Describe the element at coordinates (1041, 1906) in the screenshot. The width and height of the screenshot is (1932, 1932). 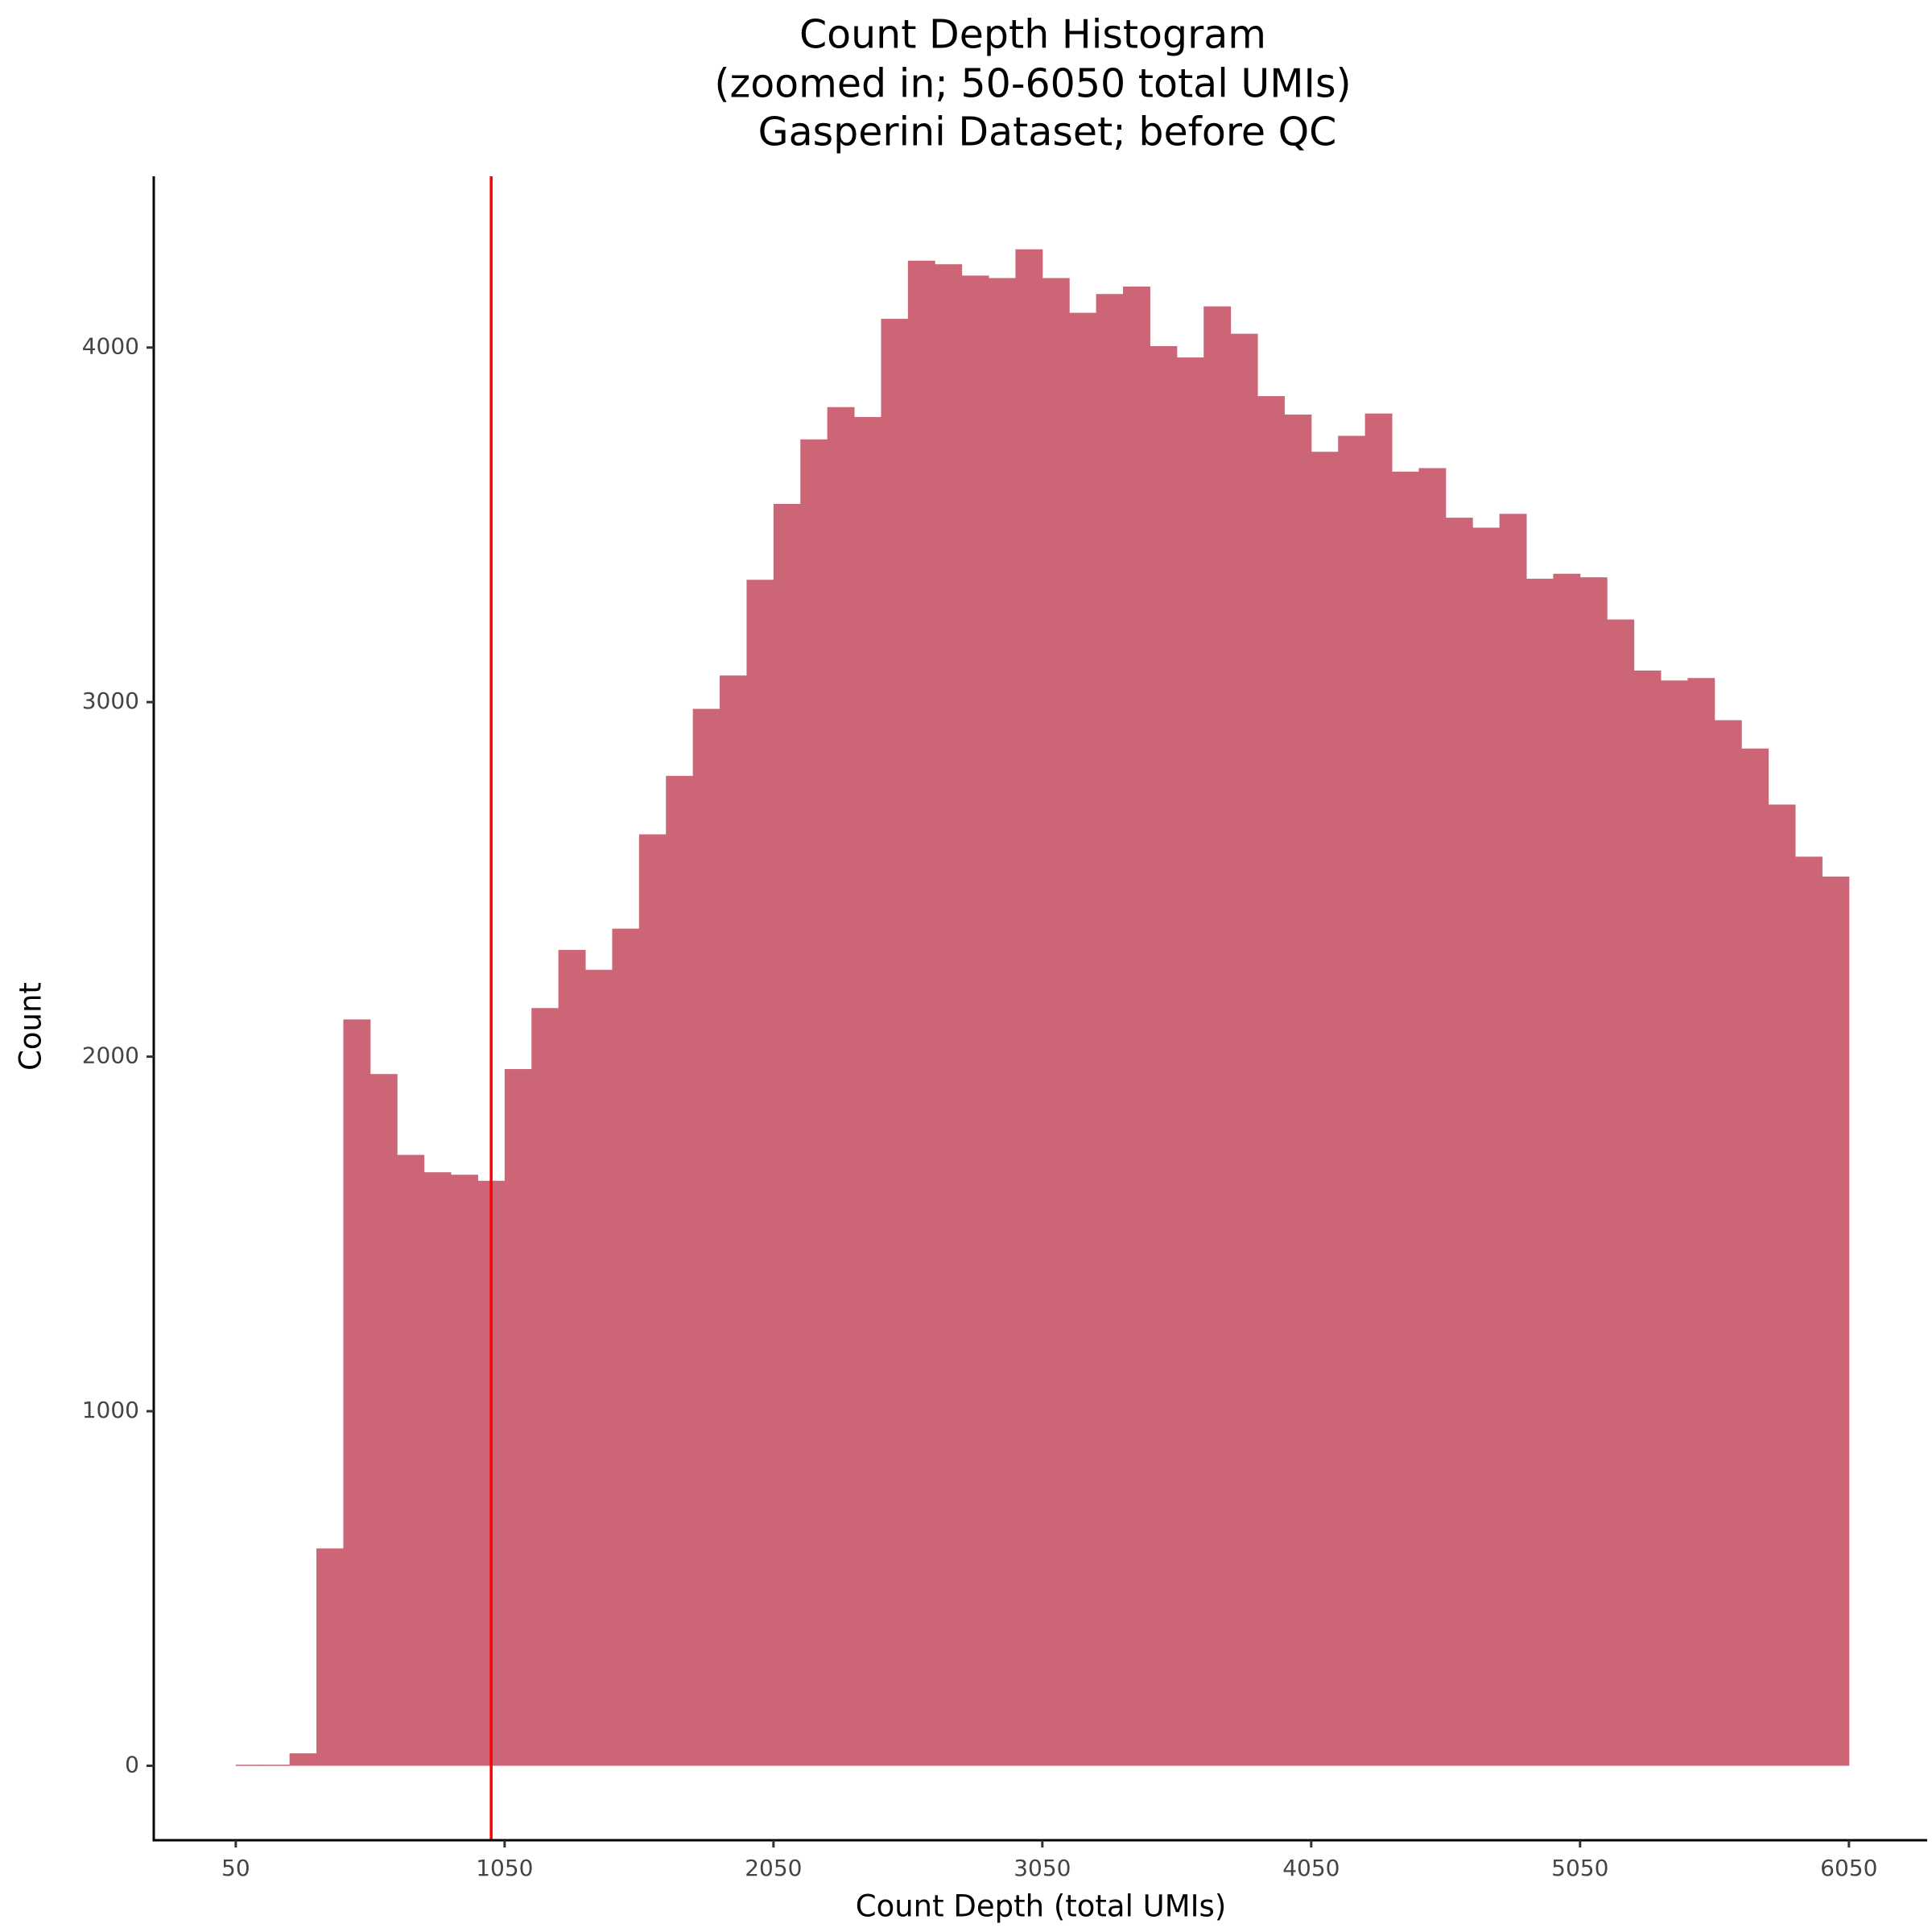
I see `x-axis-label: Count Depth (total UMIs)` at that location.